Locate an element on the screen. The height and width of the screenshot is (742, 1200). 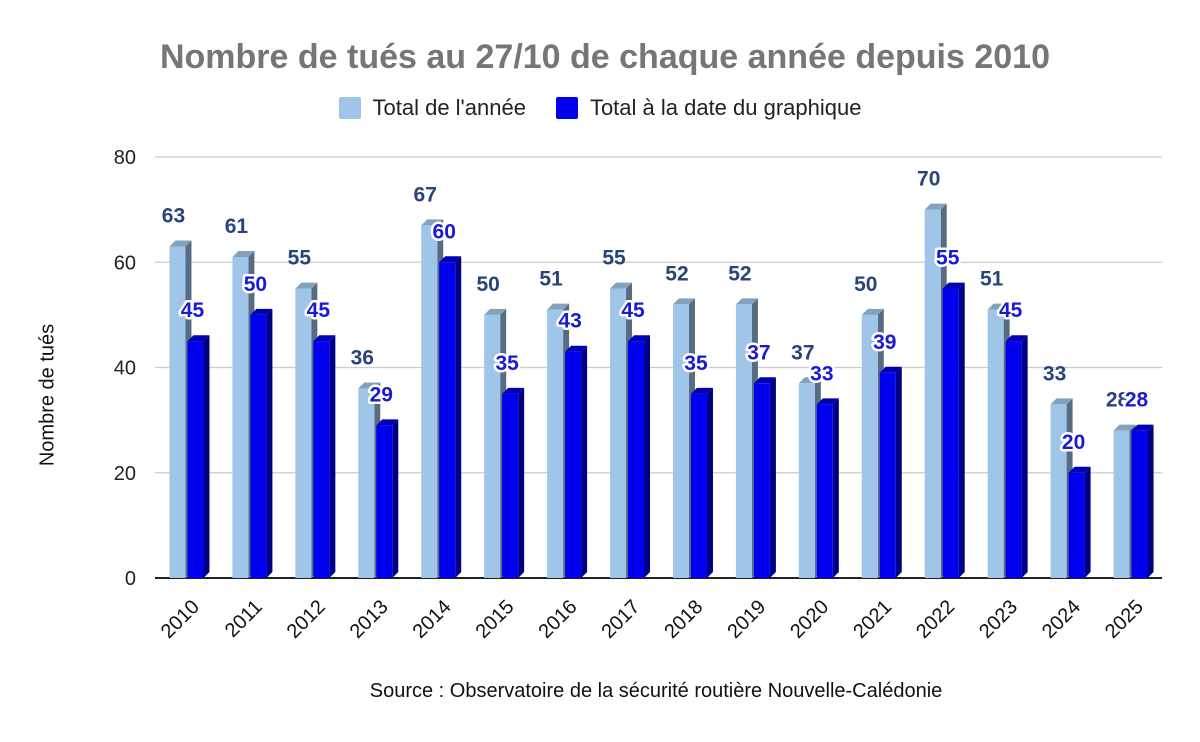
data-label-total-annee: 70 is located at coordinates (928, 179).